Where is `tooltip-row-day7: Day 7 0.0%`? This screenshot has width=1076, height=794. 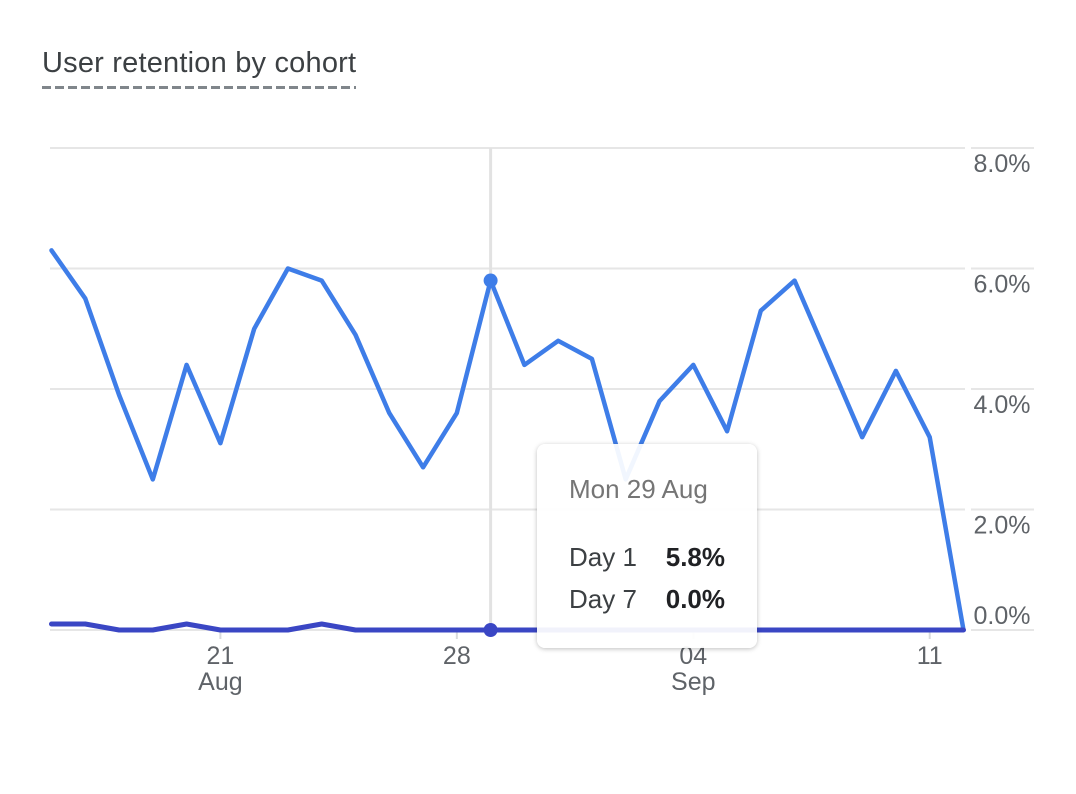 tooltip-row-day7: Day 7 0.0% is located at coordinates (647, 599).